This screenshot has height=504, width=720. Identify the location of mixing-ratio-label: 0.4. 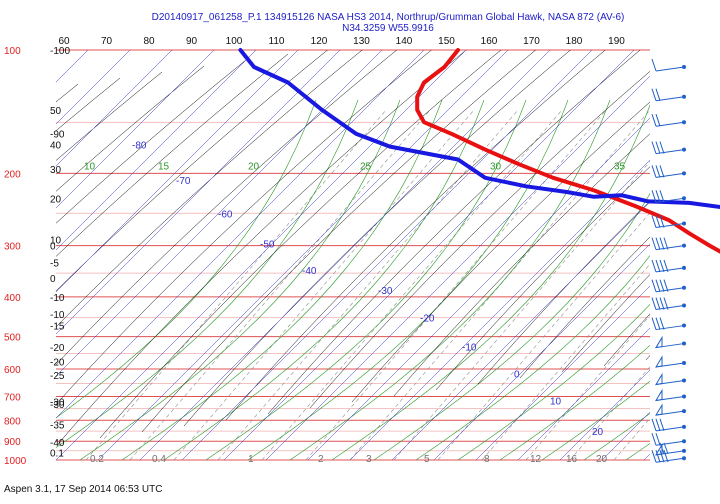
(159, 459).